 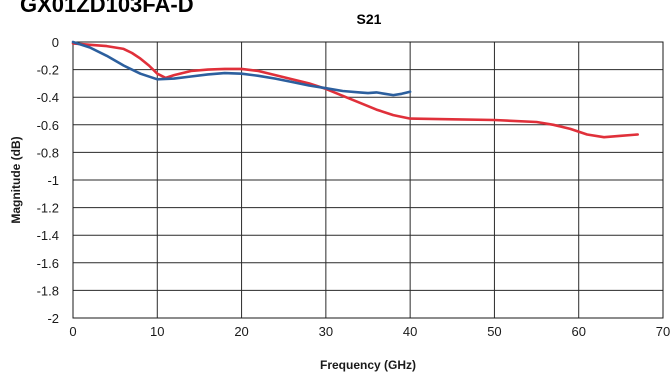 I want to click on y-tick-label: -2, so click(x=53, y=318).